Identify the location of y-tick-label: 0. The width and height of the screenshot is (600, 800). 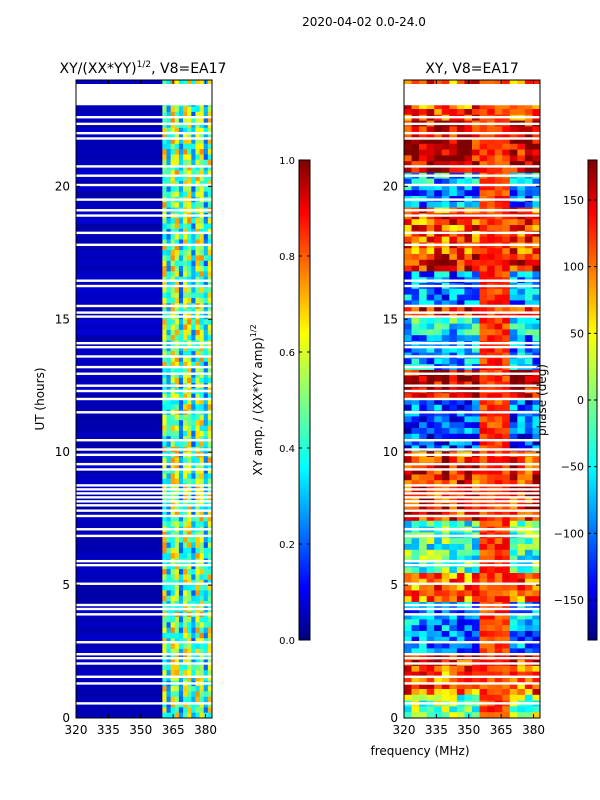
(394, 718).